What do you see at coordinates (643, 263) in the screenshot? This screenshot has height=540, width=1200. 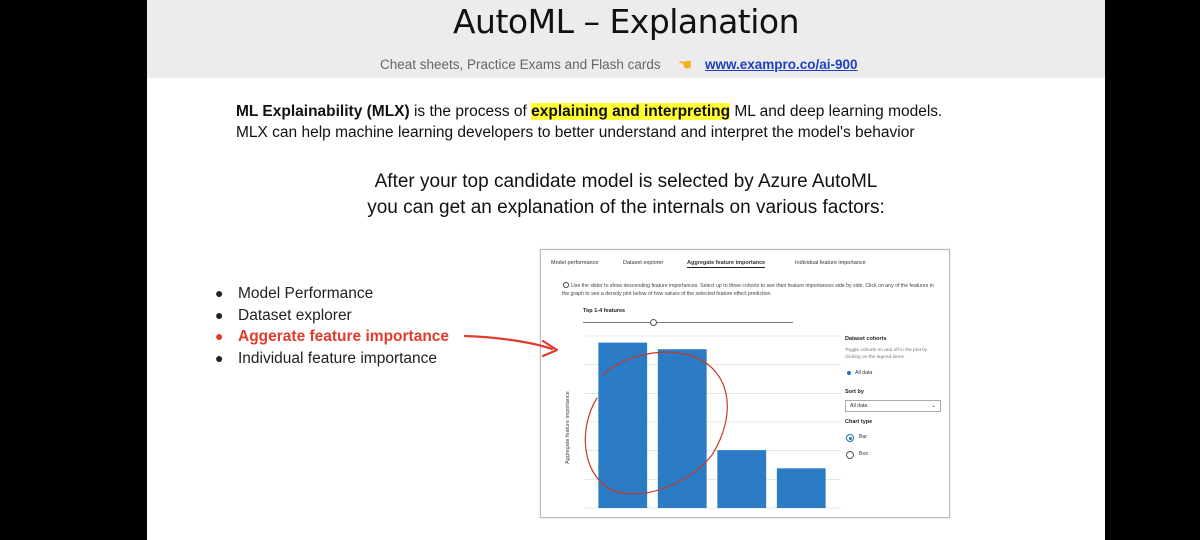 I see `tab-dataset-explorer: Dataset explorer` at bounding box center [643, 263].